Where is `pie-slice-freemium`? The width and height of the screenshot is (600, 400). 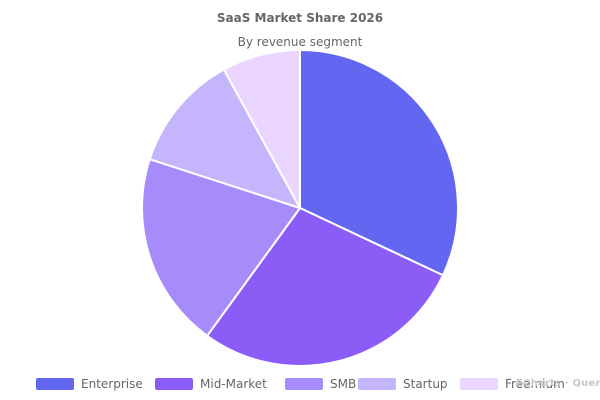 pie-slice-freemium is located at coordinates (261, 129).